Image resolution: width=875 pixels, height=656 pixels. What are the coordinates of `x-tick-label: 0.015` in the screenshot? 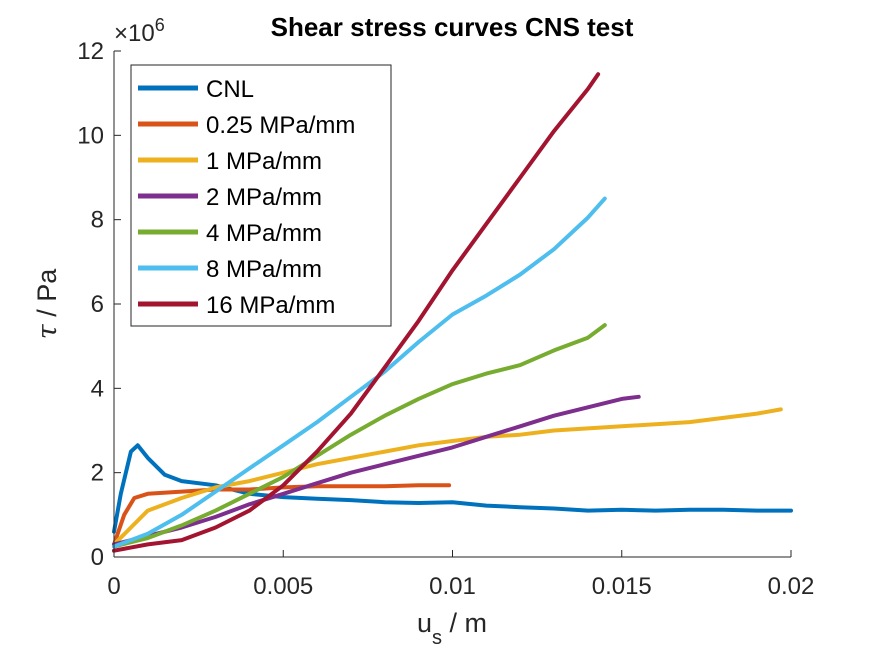 It's located at (622, 586).